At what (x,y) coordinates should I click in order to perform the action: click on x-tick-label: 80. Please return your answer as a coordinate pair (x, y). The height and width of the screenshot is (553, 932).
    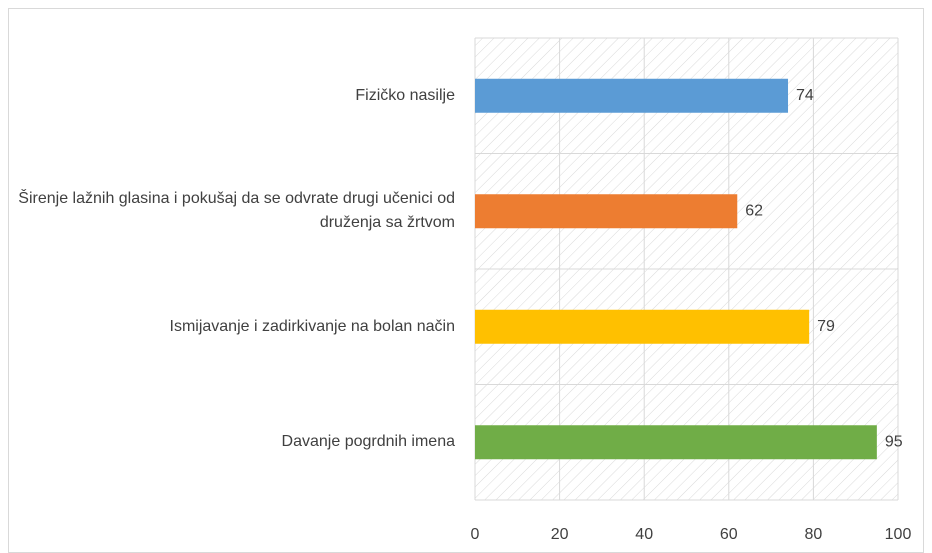
    Looking at the image, I should click on (814, 534).